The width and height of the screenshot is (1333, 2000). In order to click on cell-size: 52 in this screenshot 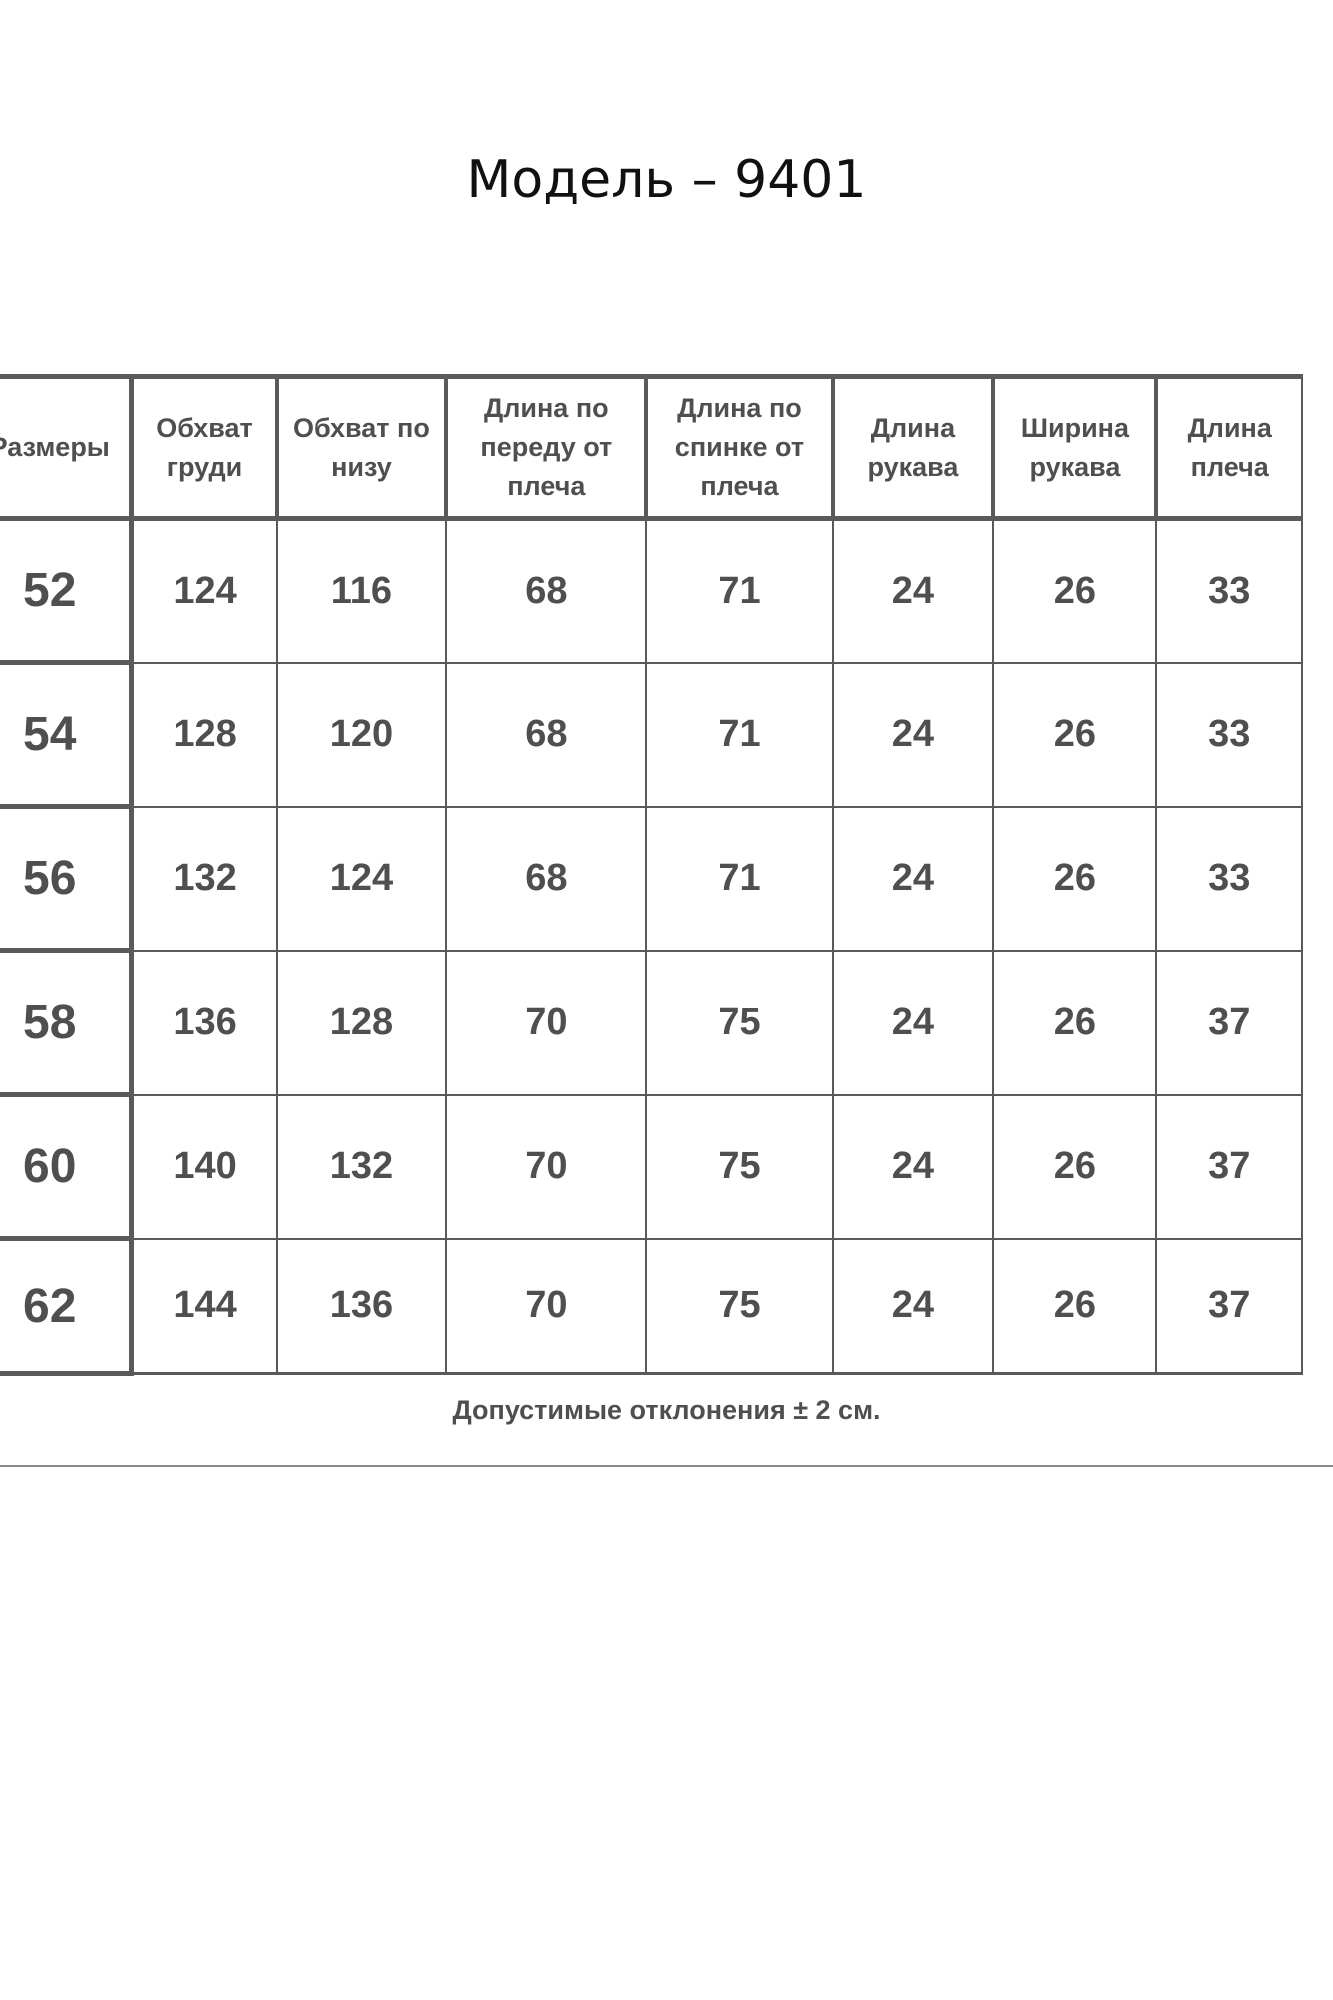, I will do `click(67, 591)`.